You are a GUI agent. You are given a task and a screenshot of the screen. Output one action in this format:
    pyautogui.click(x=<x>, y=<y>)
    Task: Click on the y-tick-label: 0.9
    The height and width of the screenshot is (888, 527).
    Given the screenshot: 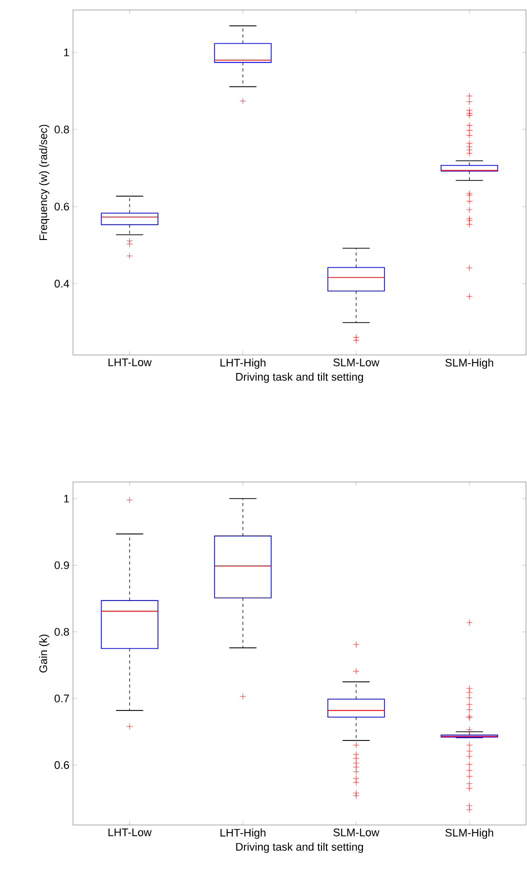 What is the action you would take?
    pyautogui.click(x=61, y=565)
    